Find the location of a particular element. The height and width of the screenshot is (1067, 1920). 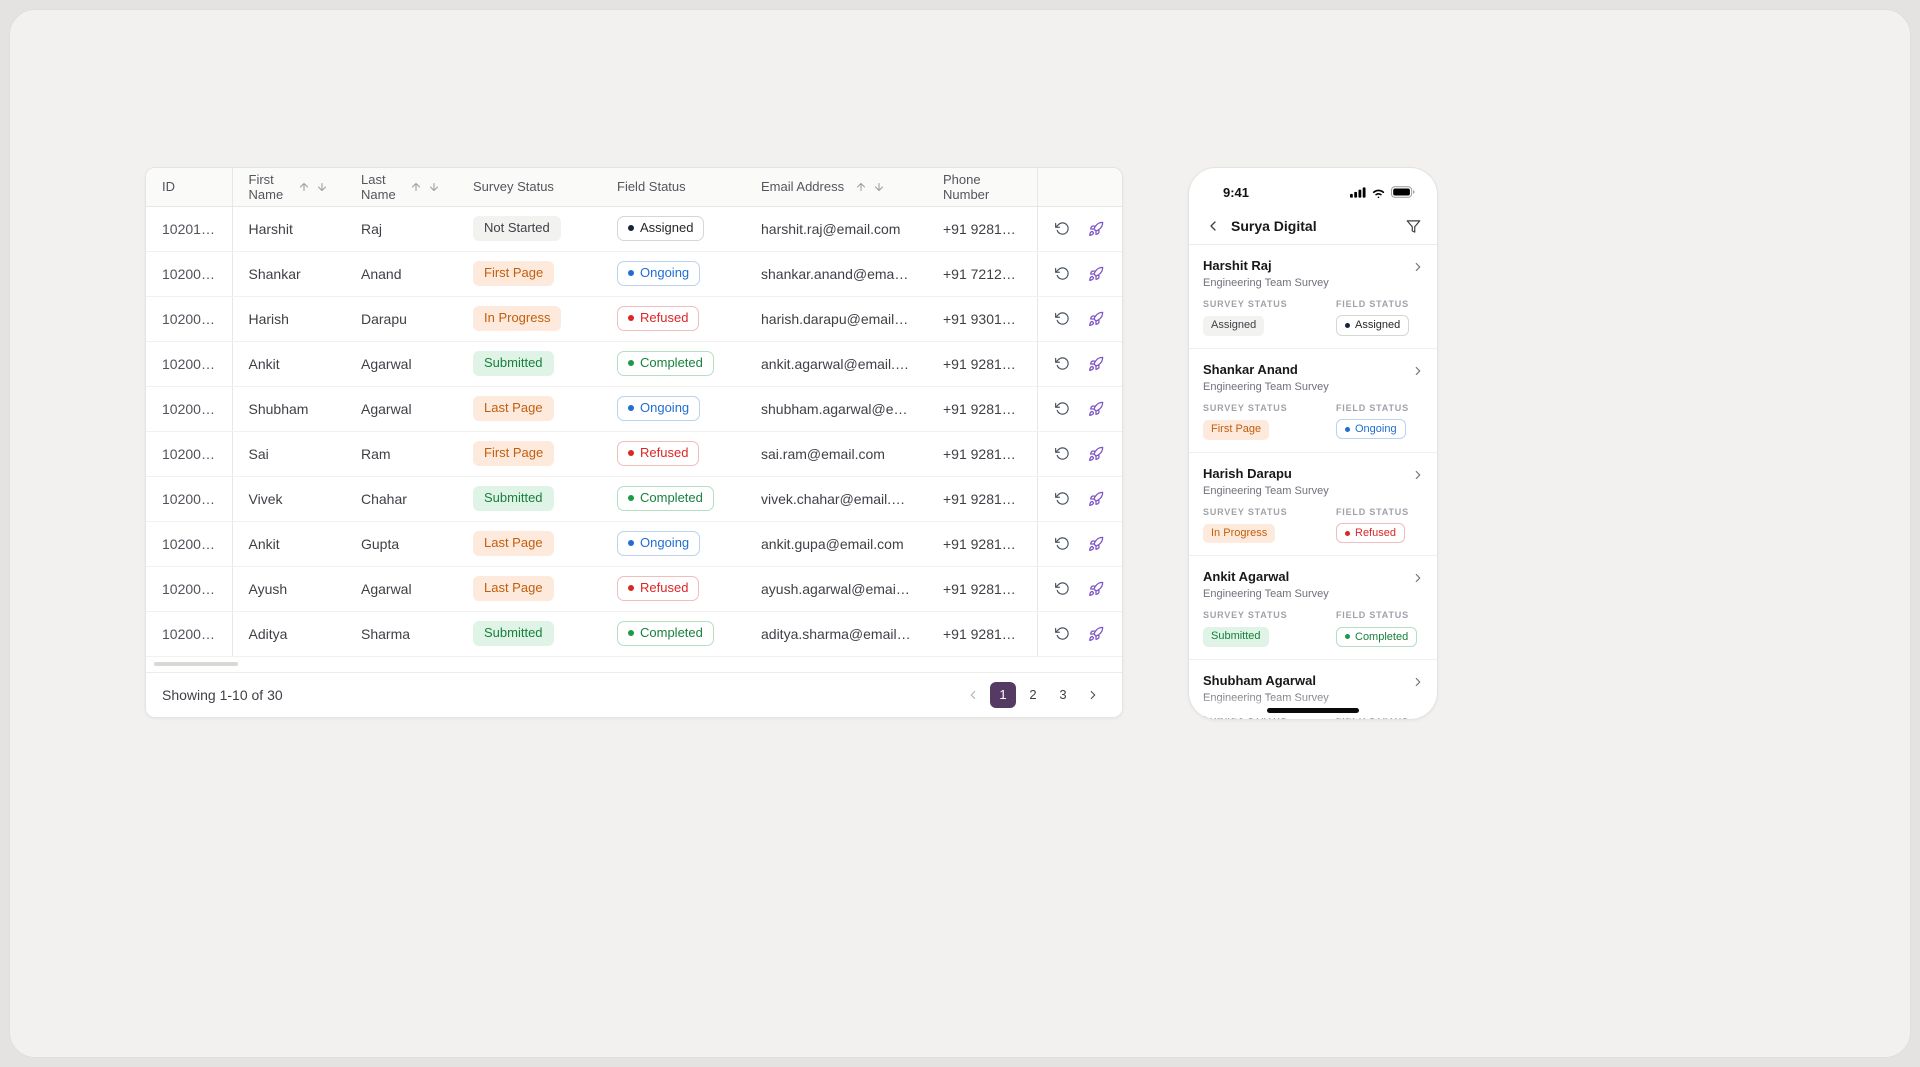

card-name: Harshit Raj is located at coordinates (1237, 265).